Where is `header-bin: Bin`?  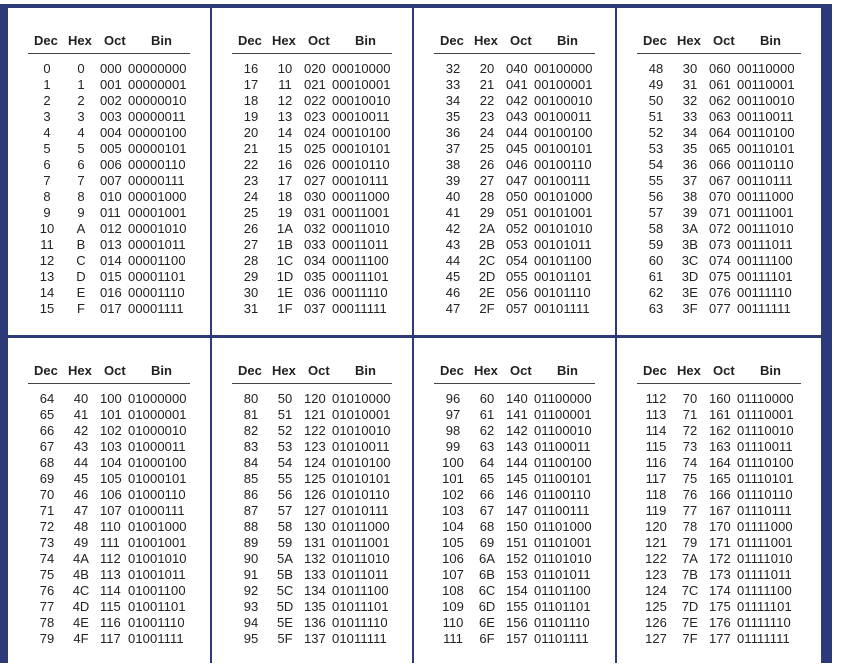 header-bin: Bin is located at coordinates (770, 370).